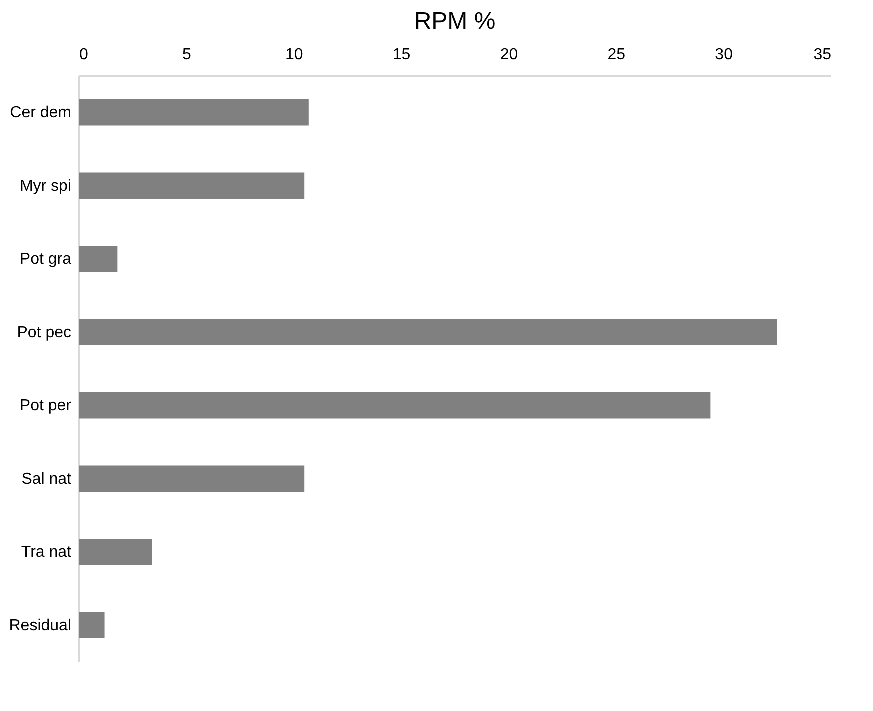  I want to click on y-tick-label: Pot per, so click(46, 406).